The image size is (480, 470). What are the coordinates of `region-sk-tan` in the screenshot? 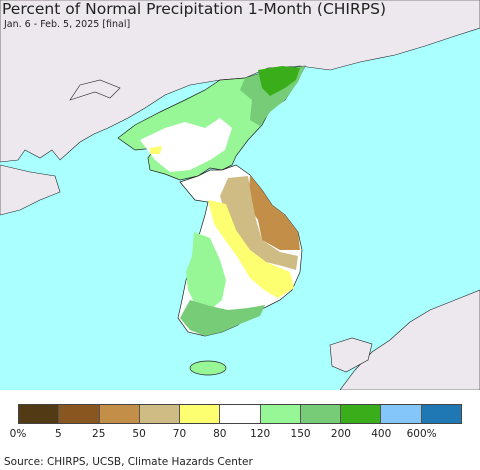 It's located at (274, 212).